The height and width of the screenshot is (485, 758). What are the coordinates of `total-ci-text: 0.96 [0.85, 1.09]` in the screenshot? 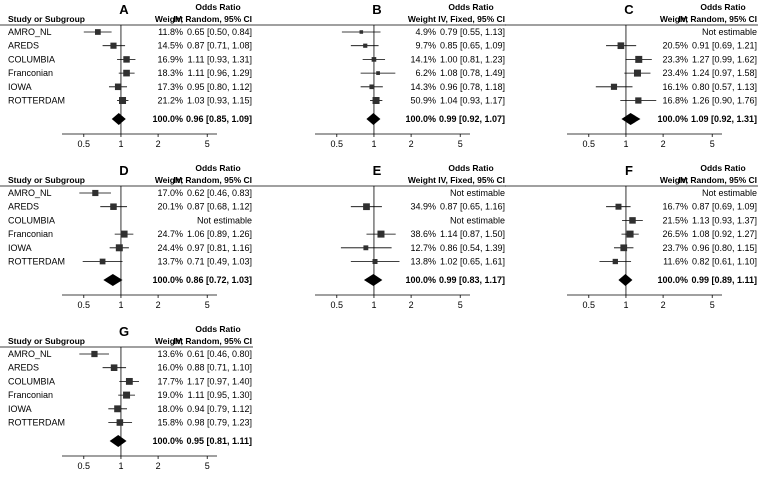 It's located at (219, 119).